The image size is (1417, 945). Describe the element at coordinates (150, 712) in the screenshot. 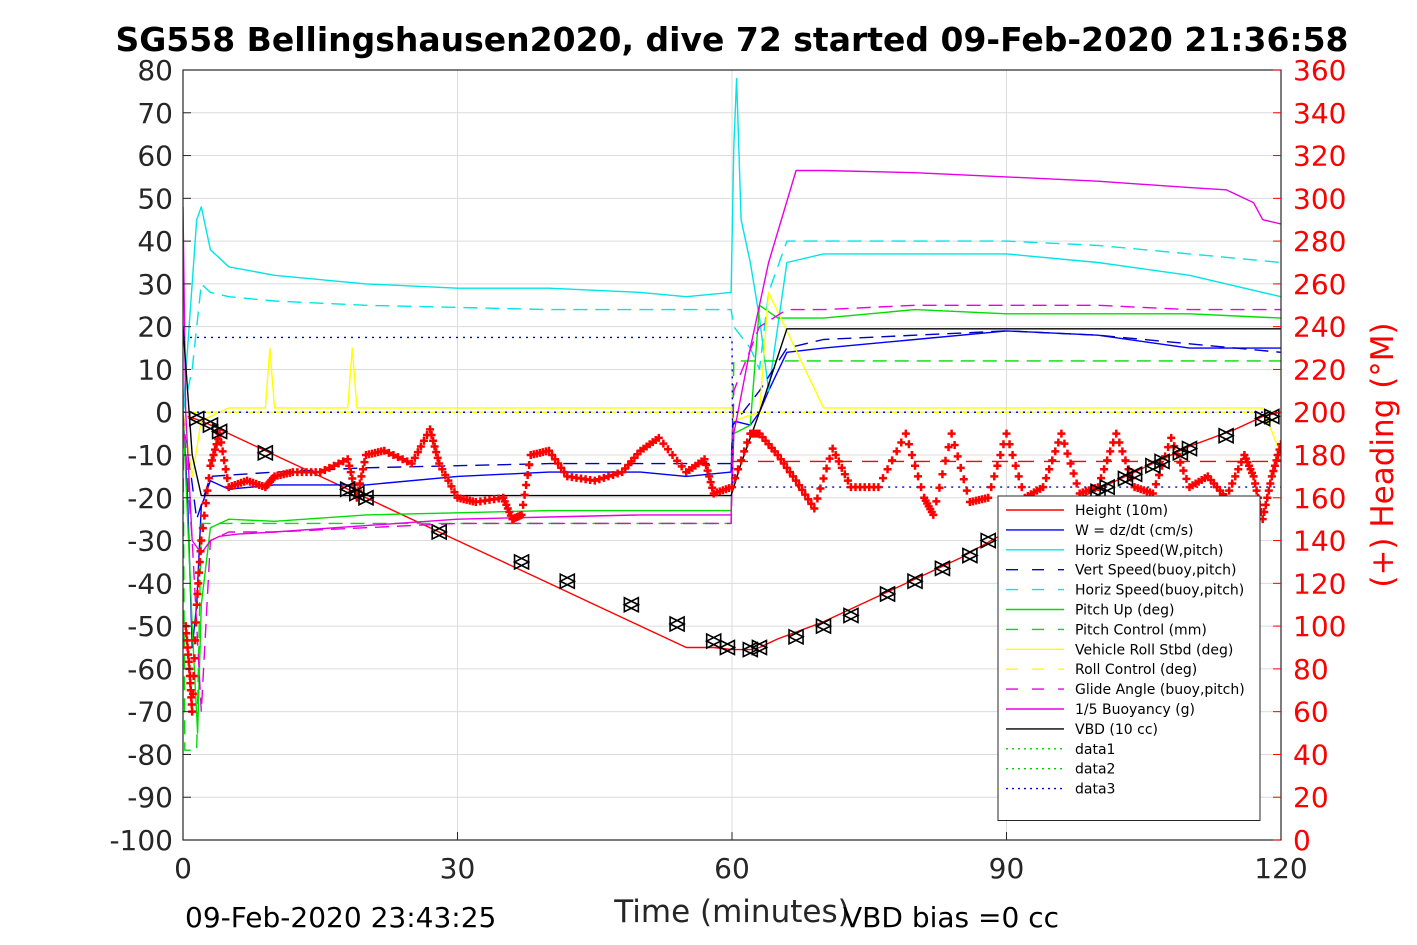

I see `left-tick-label: -70` at that location.